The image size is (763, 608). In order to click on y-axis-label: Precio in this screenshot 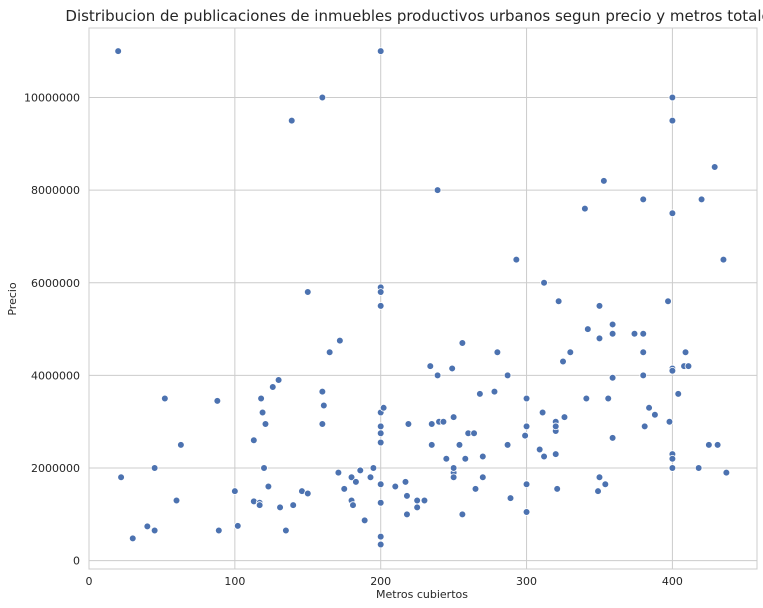, I will do `click(12, 299)`.